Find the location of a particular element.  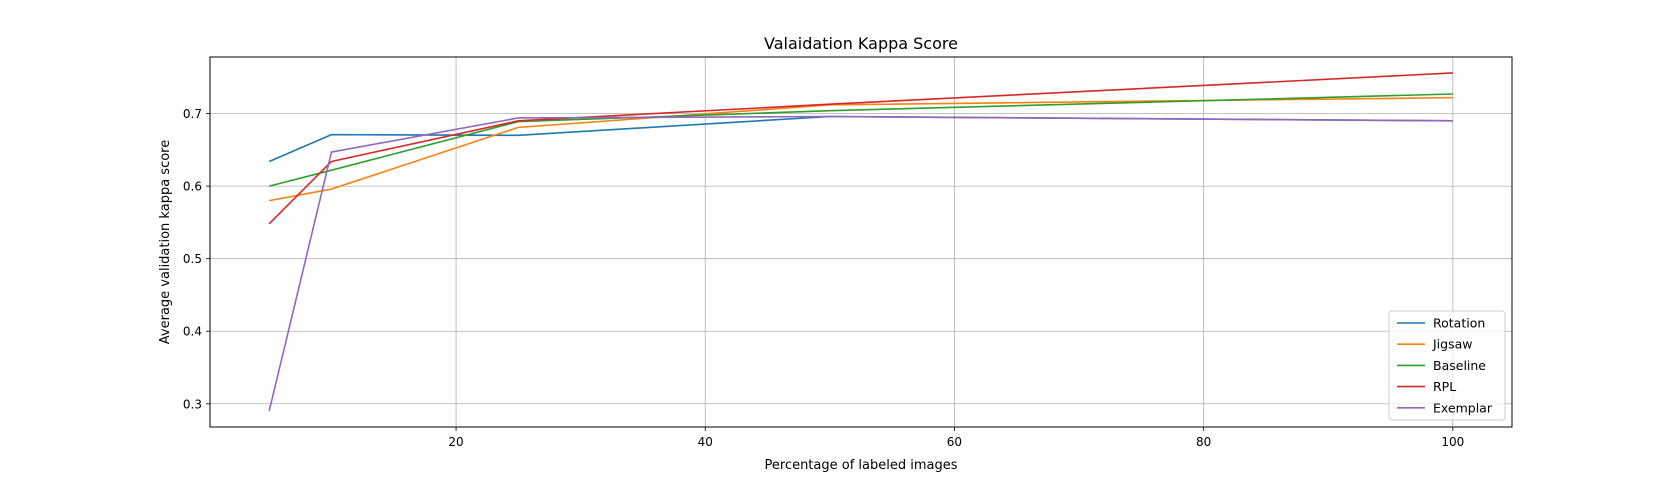

y-tick-label: 0.7 is located at coordinates (192, 114).